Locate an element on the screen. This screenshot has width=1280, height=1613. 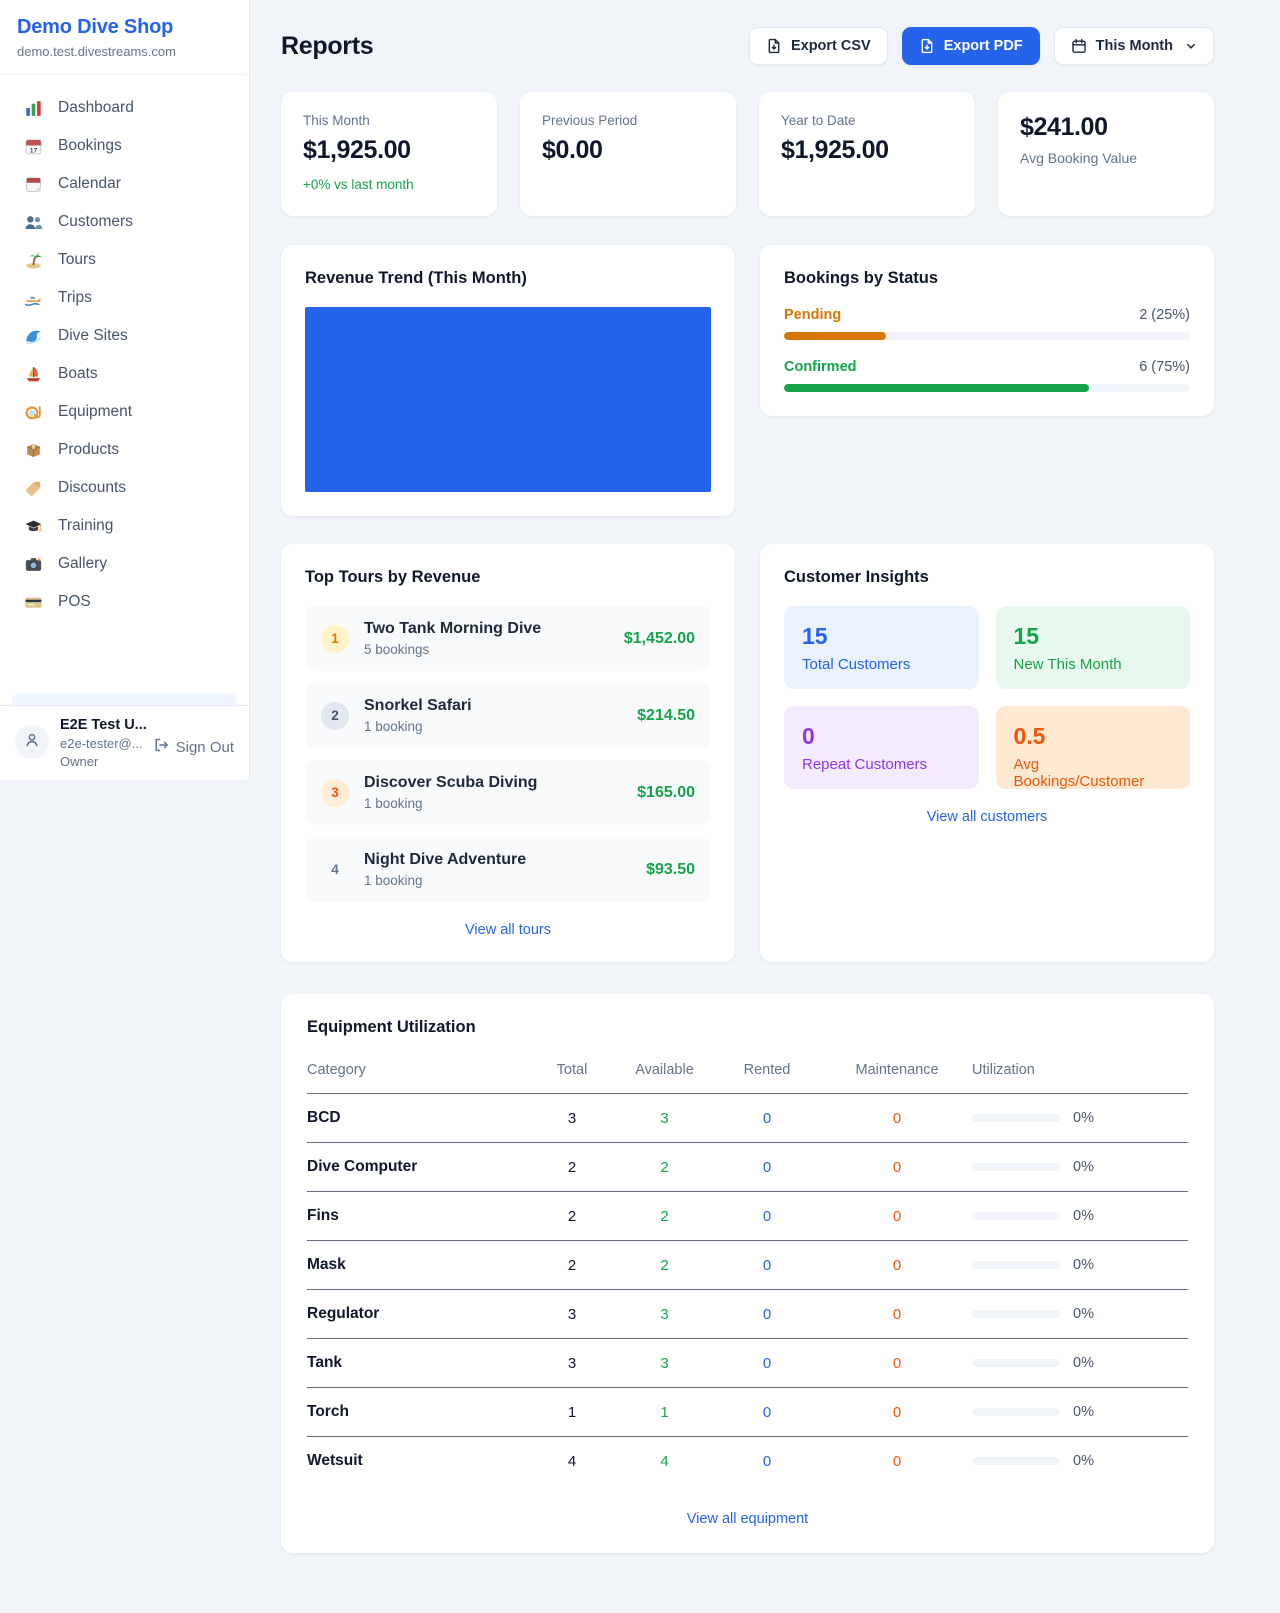
period-selector: This Month is located at coordinates (1133, 46).